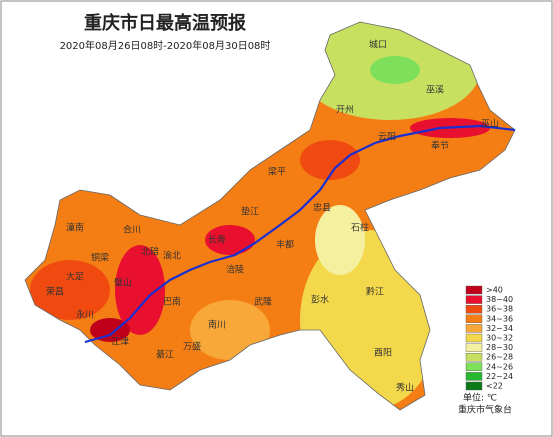 This screenshot has width=553, height=437. I want to click on place-label: 垫江, so click(250, 212).